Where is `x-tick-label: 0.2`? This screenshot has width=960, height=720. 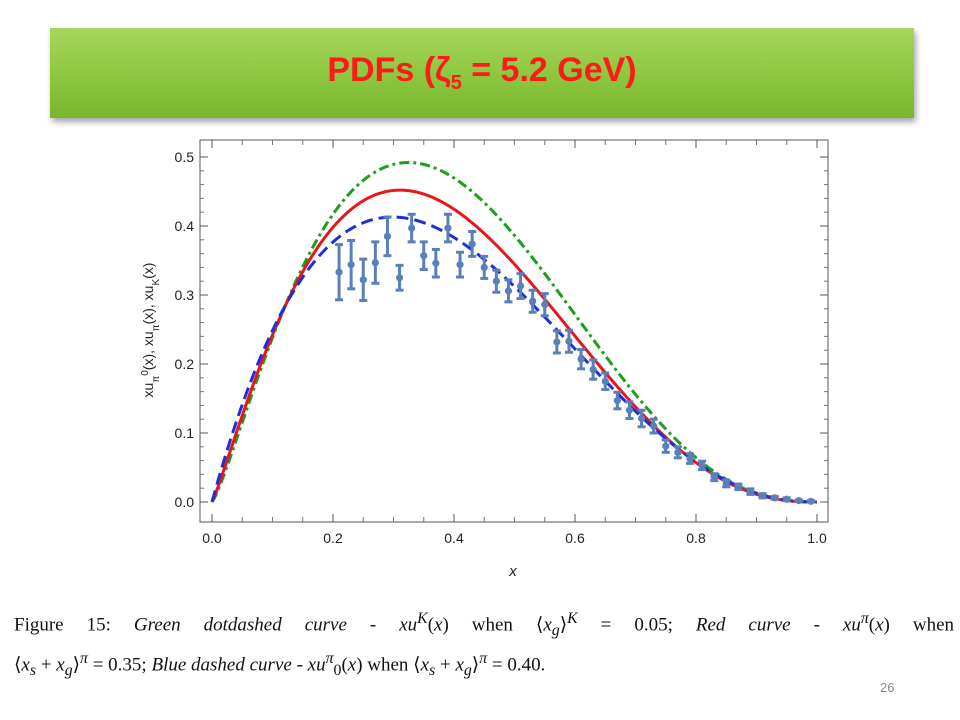 x-tick-label: 0.2 is located at coordinates (333, 538).